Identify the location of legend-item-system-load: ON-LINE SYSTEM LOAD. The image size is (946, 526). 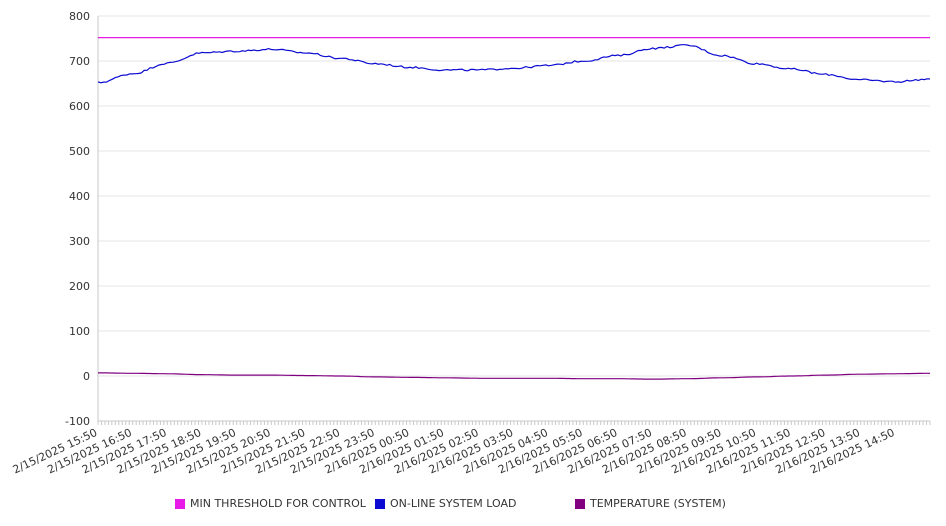
(445, 503).